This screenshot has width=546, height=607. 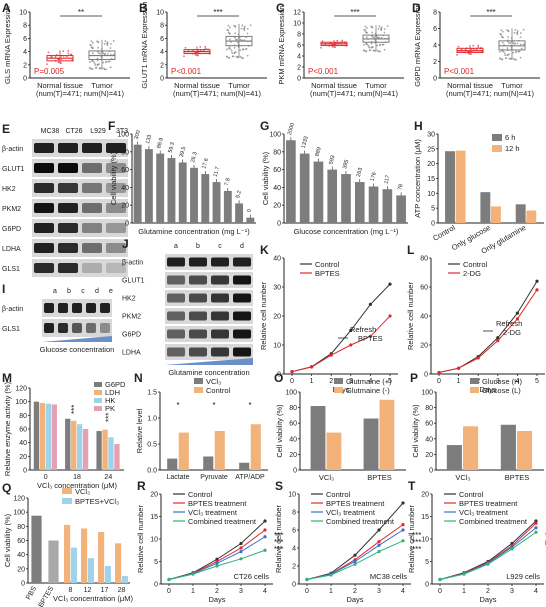 What do you see at coordinates (488, 331) in the screenshot?
I see `panel-L-series-line` at bounding box center [488, 331].